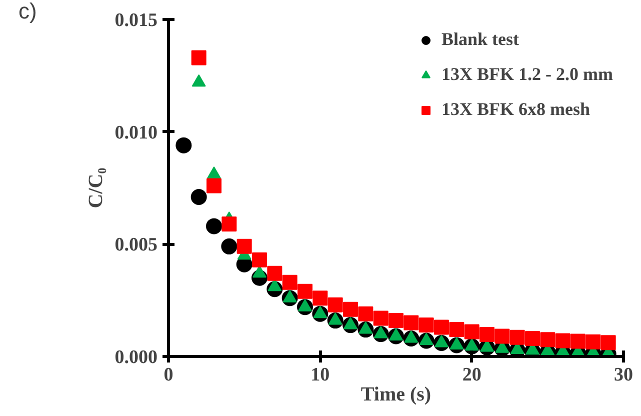  What do you see at coordinates (136, 245) in the screenshot?
I see `y-tick-label: 0.005` at bounding box center [136, 245].